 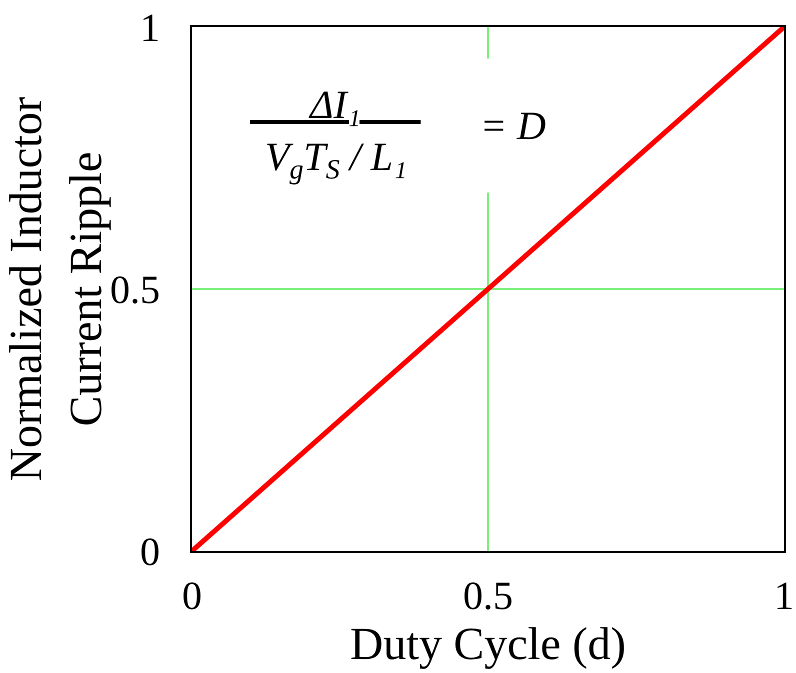 What do you see at coordinates (150, 27) in the screenshot?
I see `y-tick-label: 1` at bounding box center [150, 27].